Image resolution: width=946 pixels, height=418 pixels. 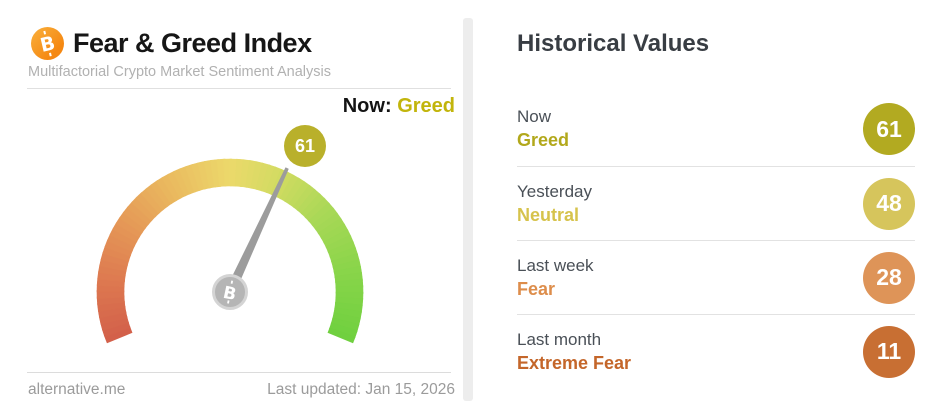 I want to click on history-period: Last week, so click(x=555, y=265).